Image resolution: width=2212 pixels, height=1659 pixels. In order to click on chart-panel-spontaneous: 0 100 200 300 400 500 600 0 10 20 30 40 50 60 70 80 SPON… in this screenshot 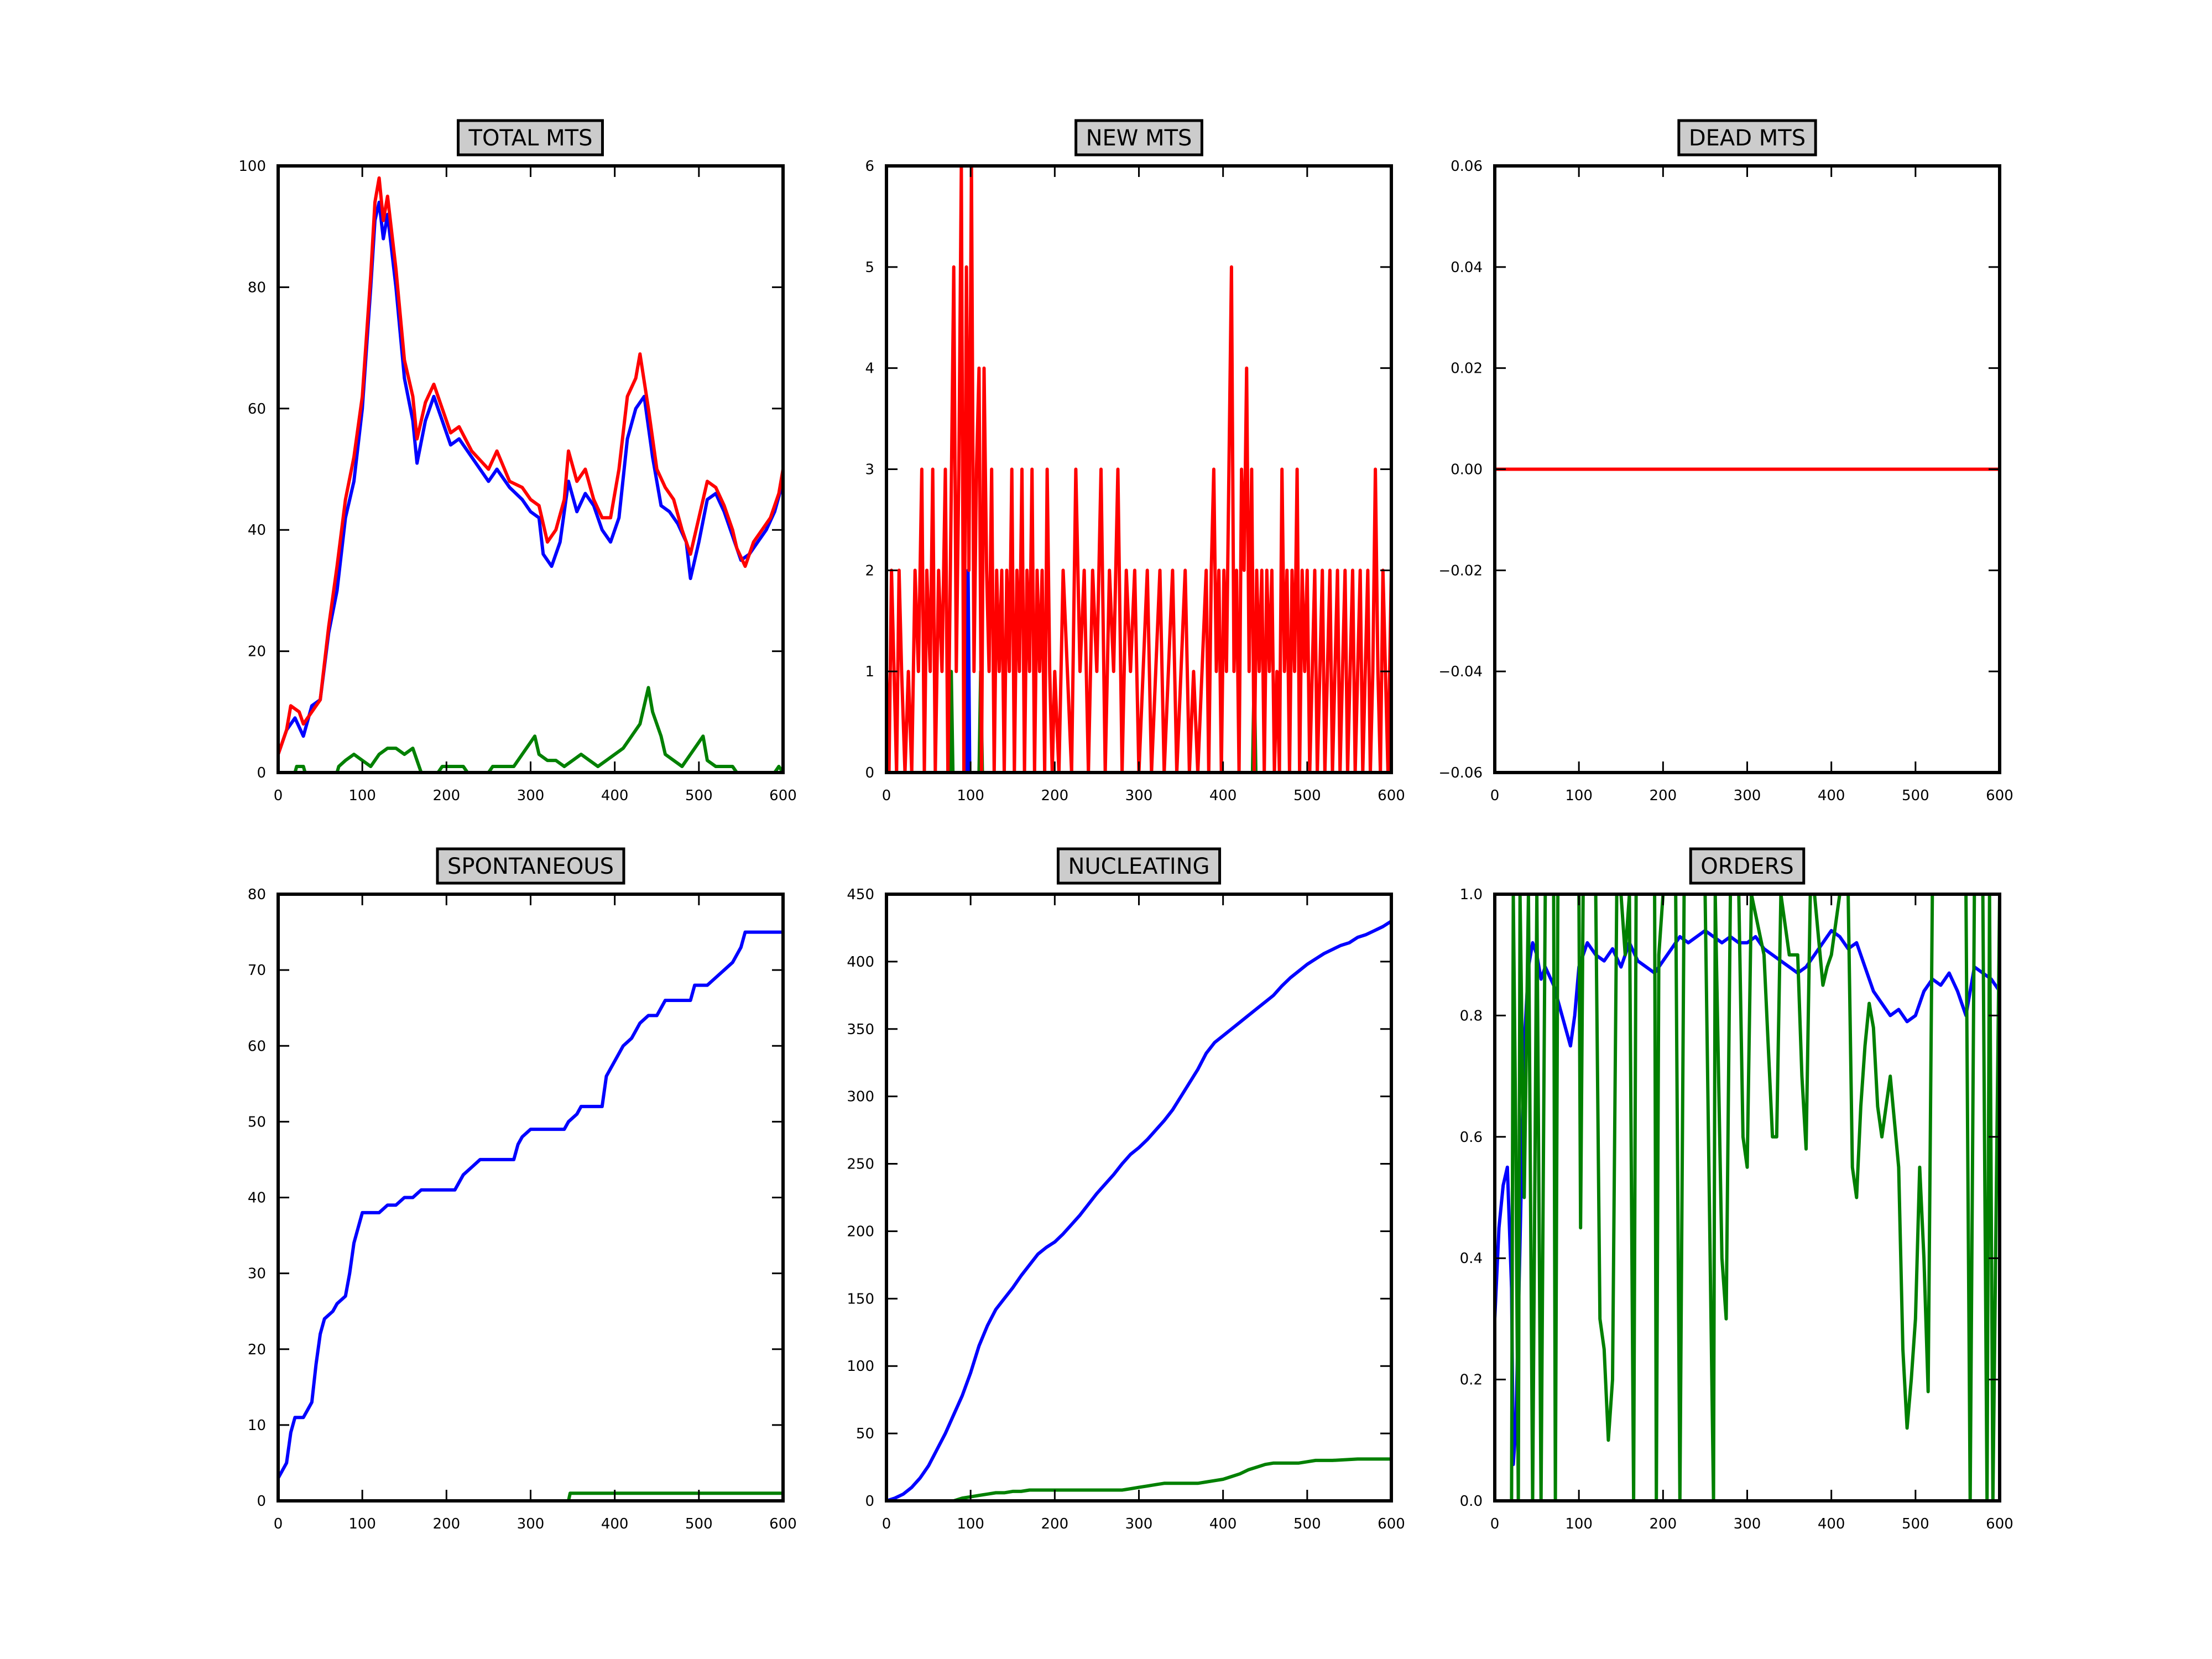, I will do `click(523, 1189)`.